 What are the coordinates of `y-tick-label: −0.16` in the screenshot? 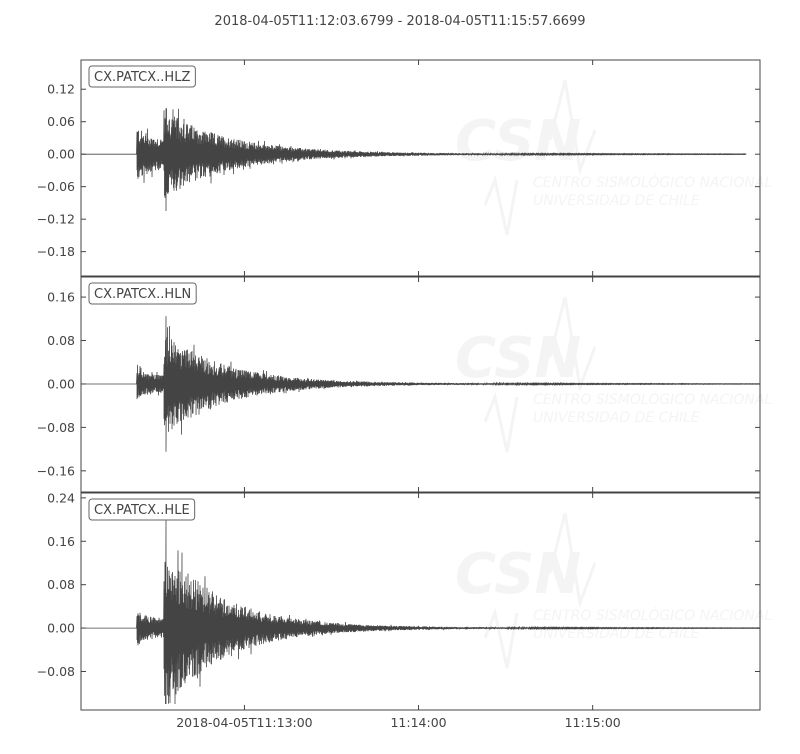 It's located at (56, 470).